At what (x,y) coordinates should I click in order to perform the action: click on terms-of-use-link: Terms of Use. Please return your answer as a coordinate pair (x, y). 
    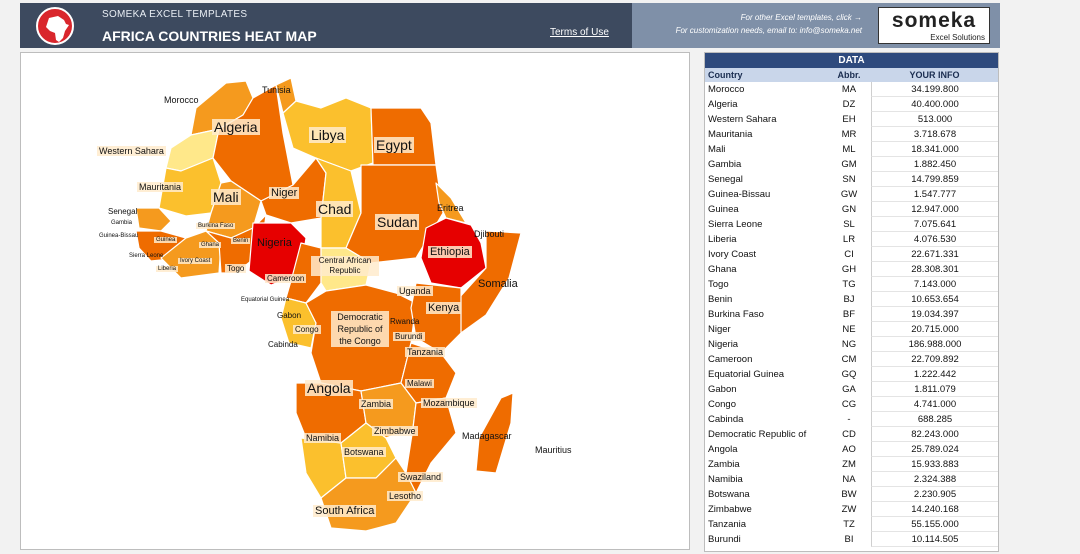
    Looking at the image, I should click on (579, 32).